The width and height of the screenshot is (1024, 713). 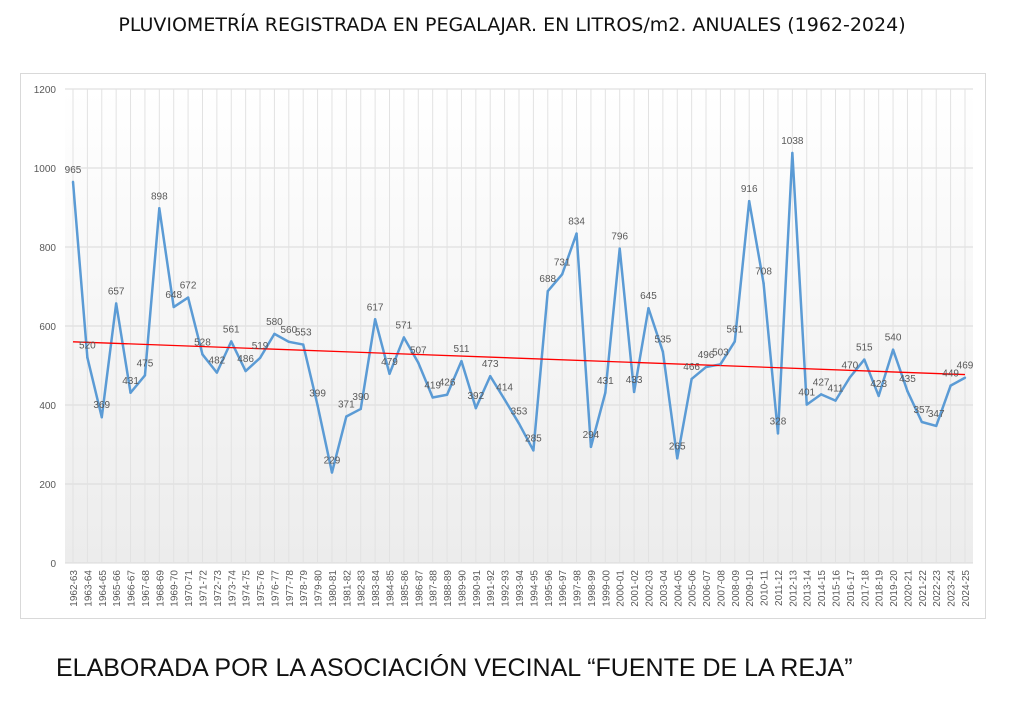 What do you see at coordinates (45, 169) in the screenshot?
I see `y-tick-label: 1000` at bounding box center [45, 169].